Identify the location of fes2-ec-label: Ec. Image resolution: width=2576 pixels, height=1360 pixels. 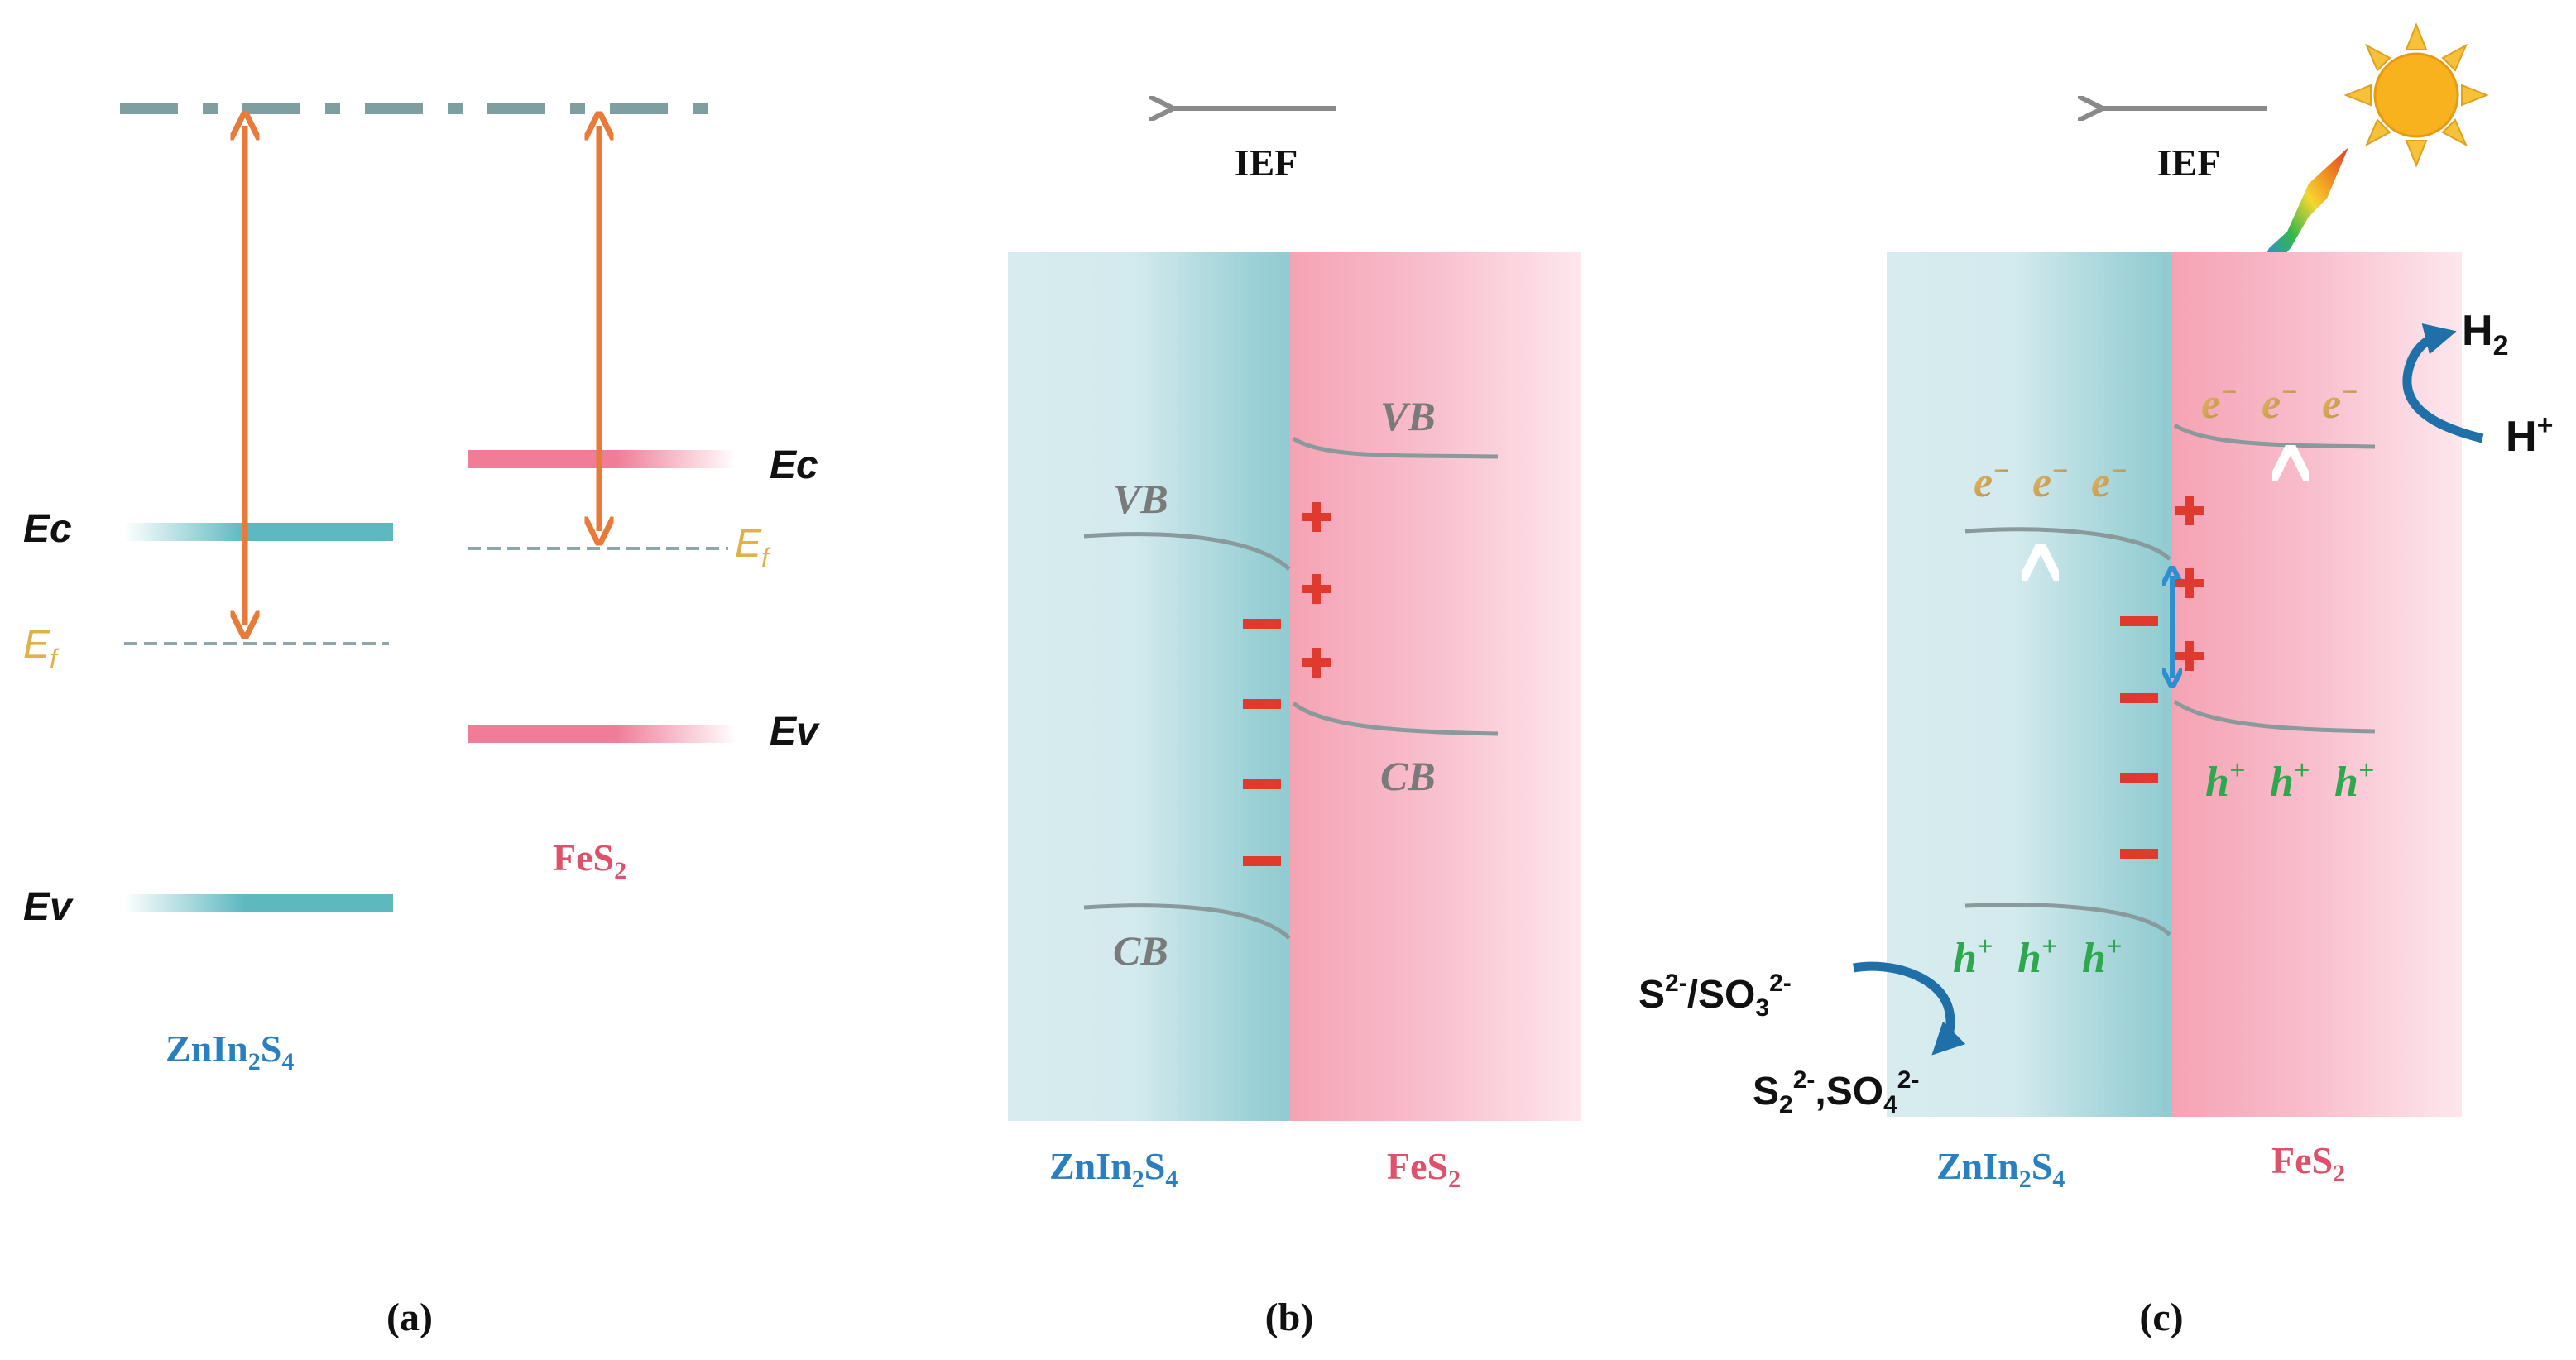
(794, 465).